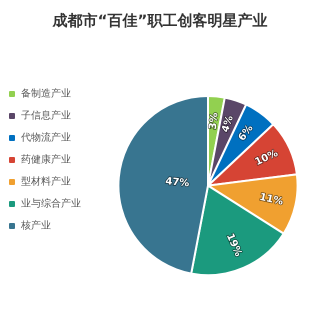 This screenshot has width=320, height=320. I want to click on data-label: 11%, so click(271, 200).